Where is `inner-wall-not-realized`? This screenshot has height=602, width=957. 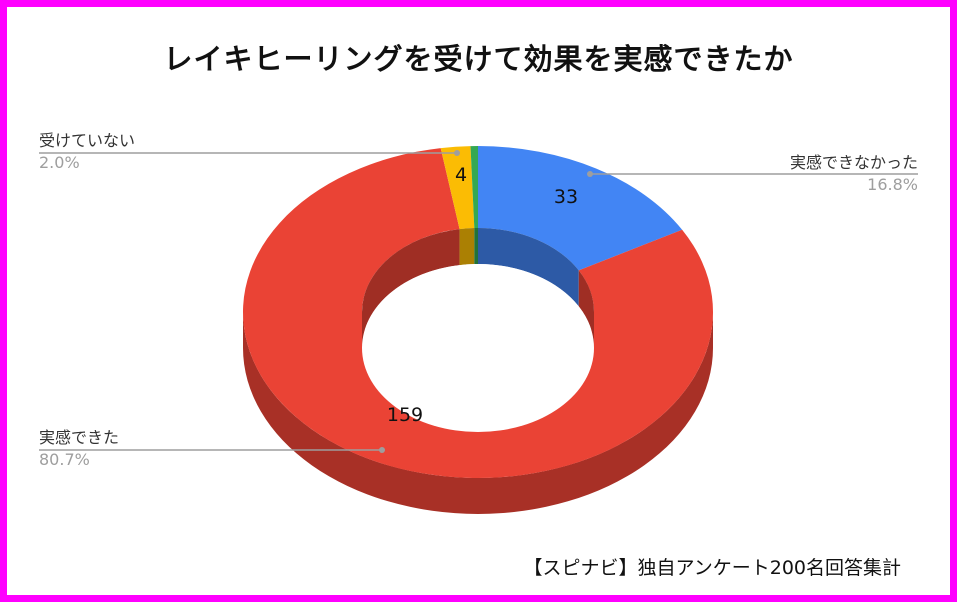
inner-wall-not-realized is located at coordinates (528, 267).